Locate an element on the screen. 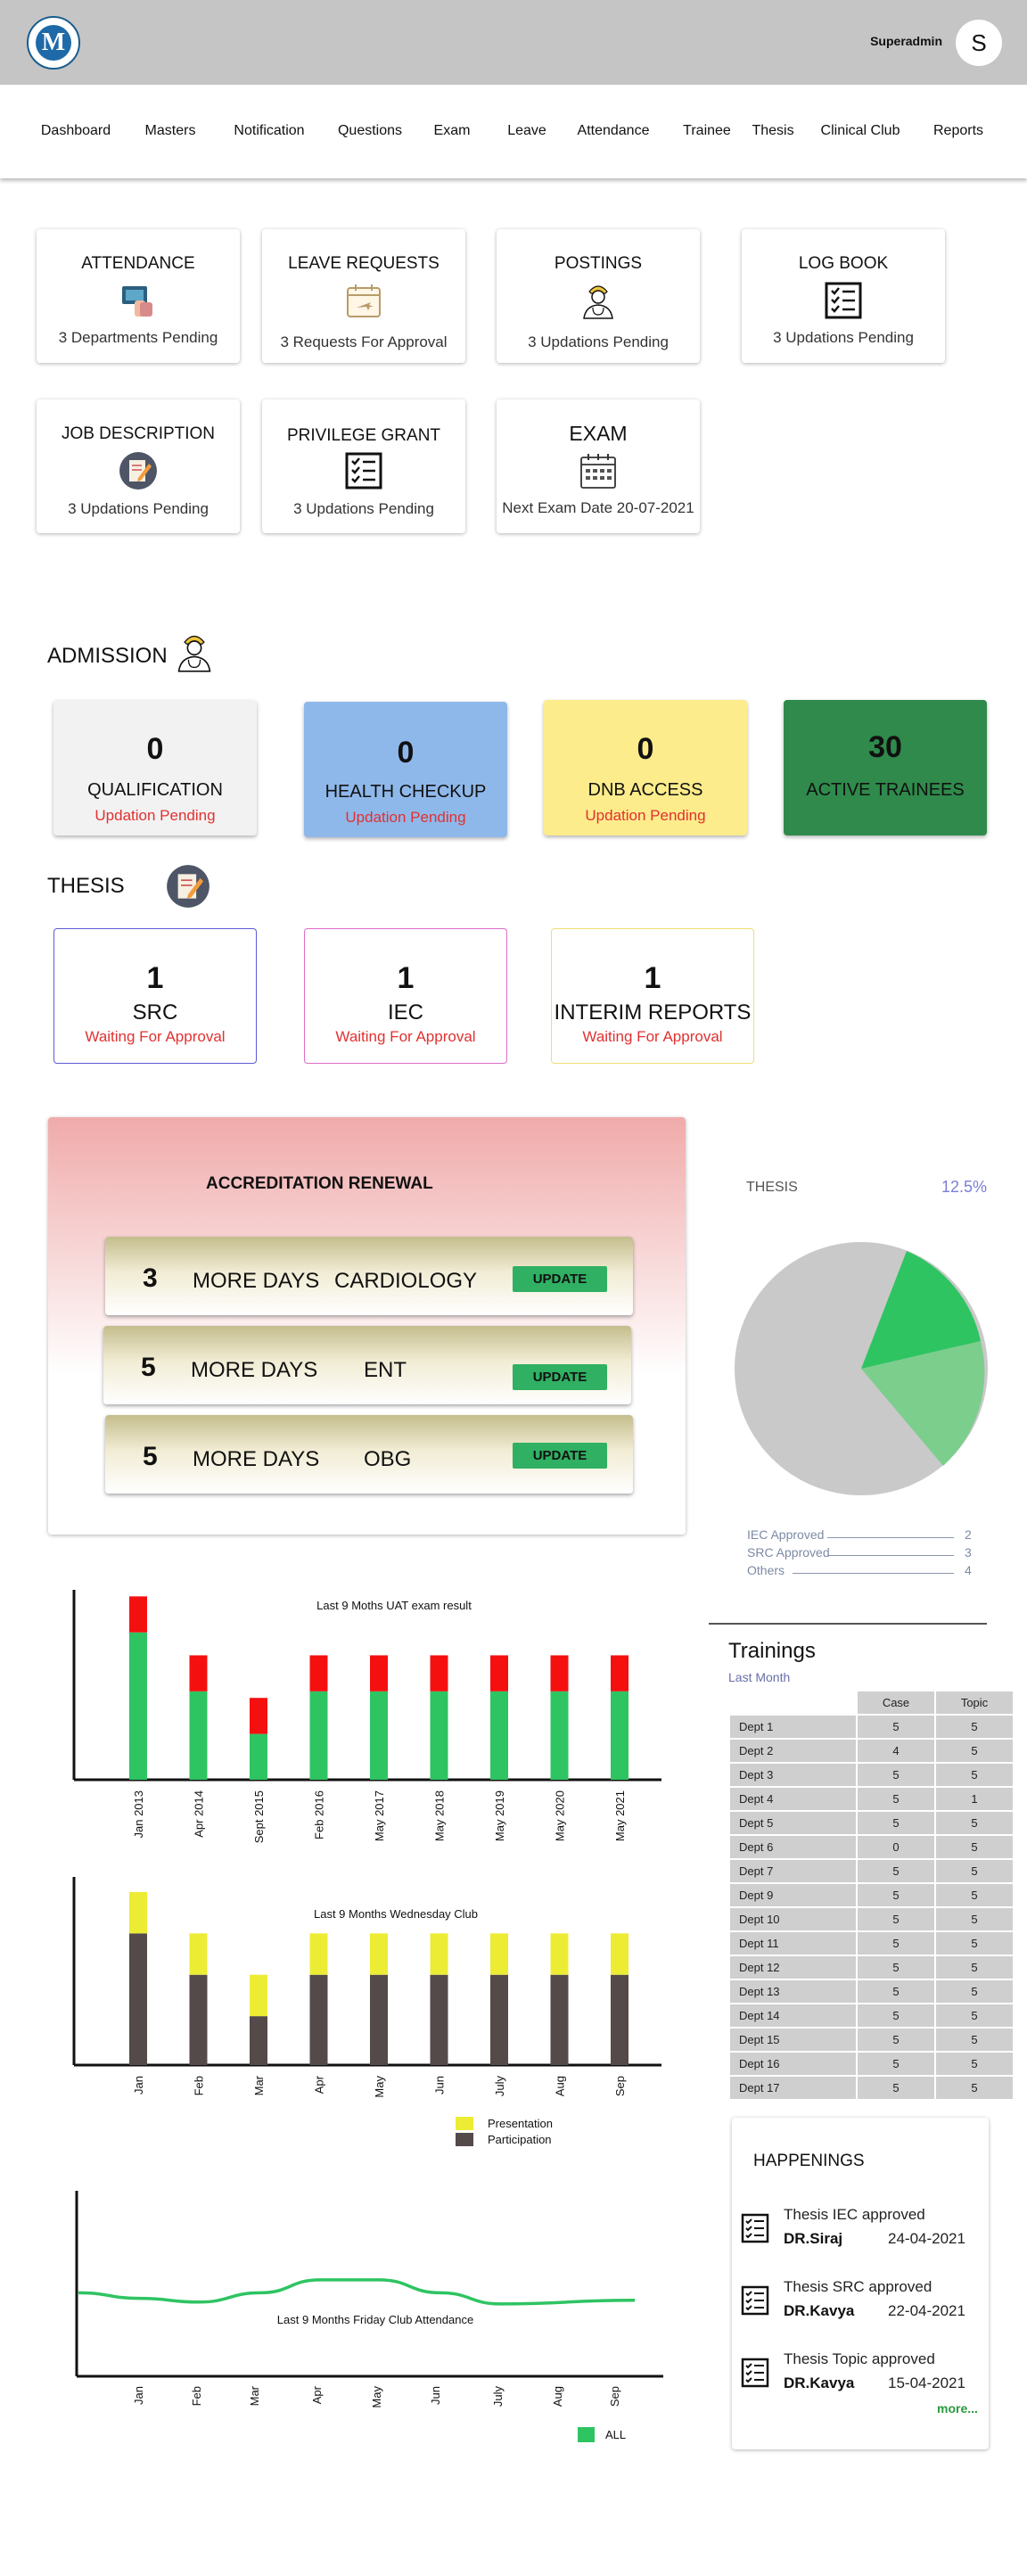 Image resolution: width=1027 pixels, height=2576 pixels. nav-thesis: Thesis is located at coordinates (773, 130).